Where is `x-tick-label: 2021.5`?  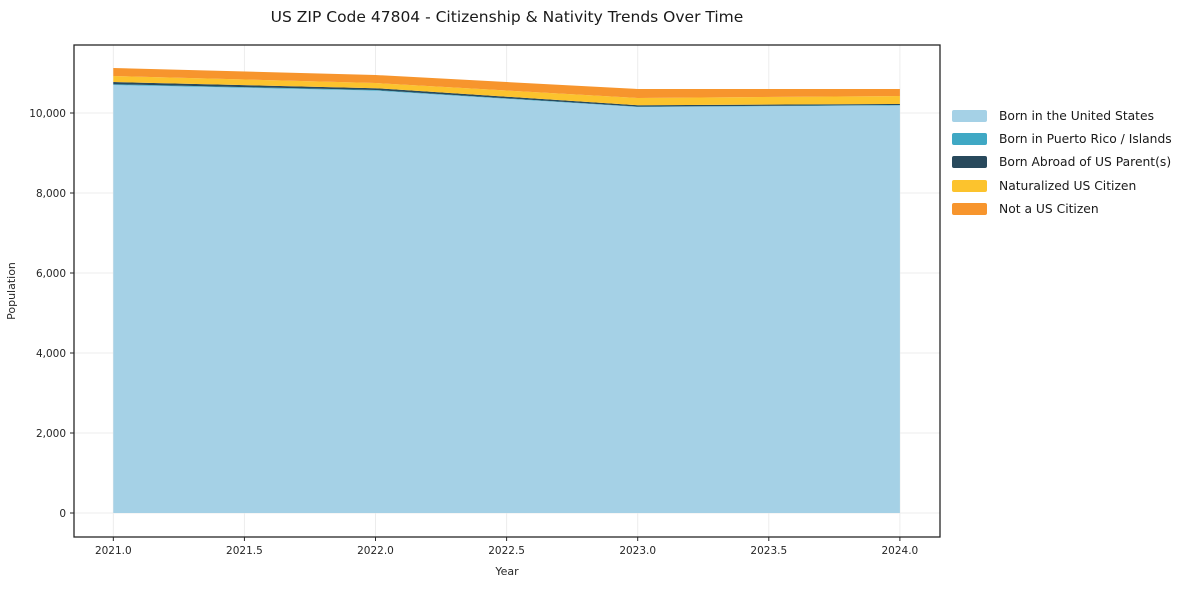 x-tick-label: 2021.5 is located at coordinates (244, 551).